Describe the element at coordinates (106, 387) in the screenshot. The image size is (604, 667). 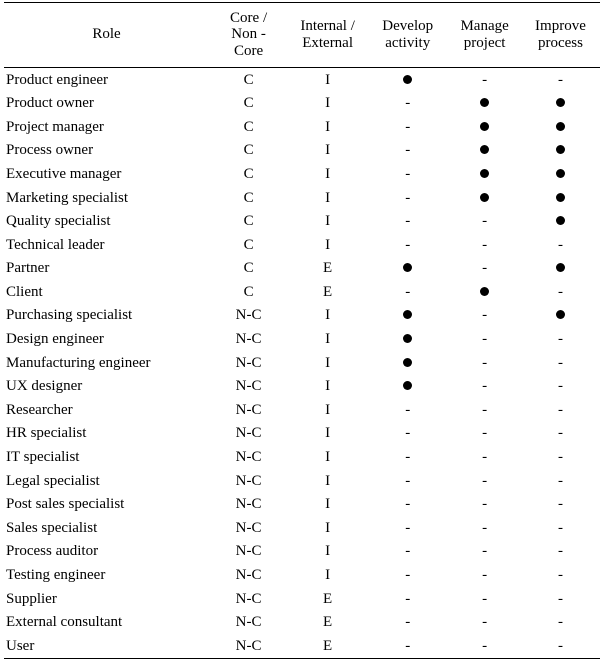
I see `role-cell: UX designer` at that location.